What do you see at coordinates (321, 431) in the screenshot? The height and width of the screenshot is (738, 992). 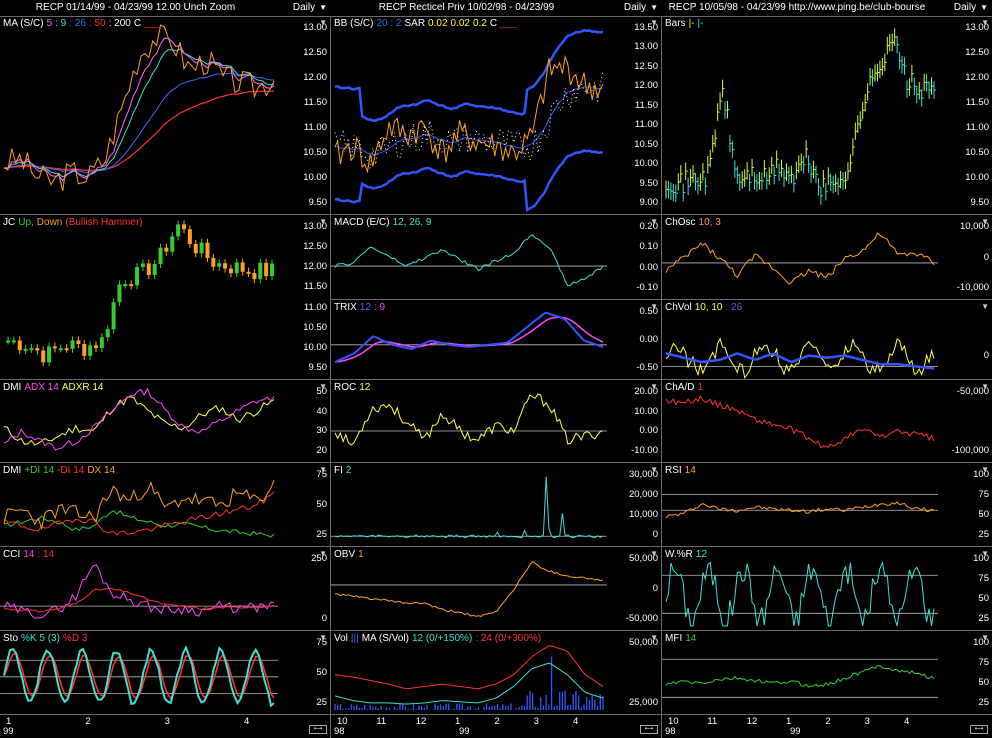 I see `y-axis-tick-label: 30` at bounding box center [321, 431].